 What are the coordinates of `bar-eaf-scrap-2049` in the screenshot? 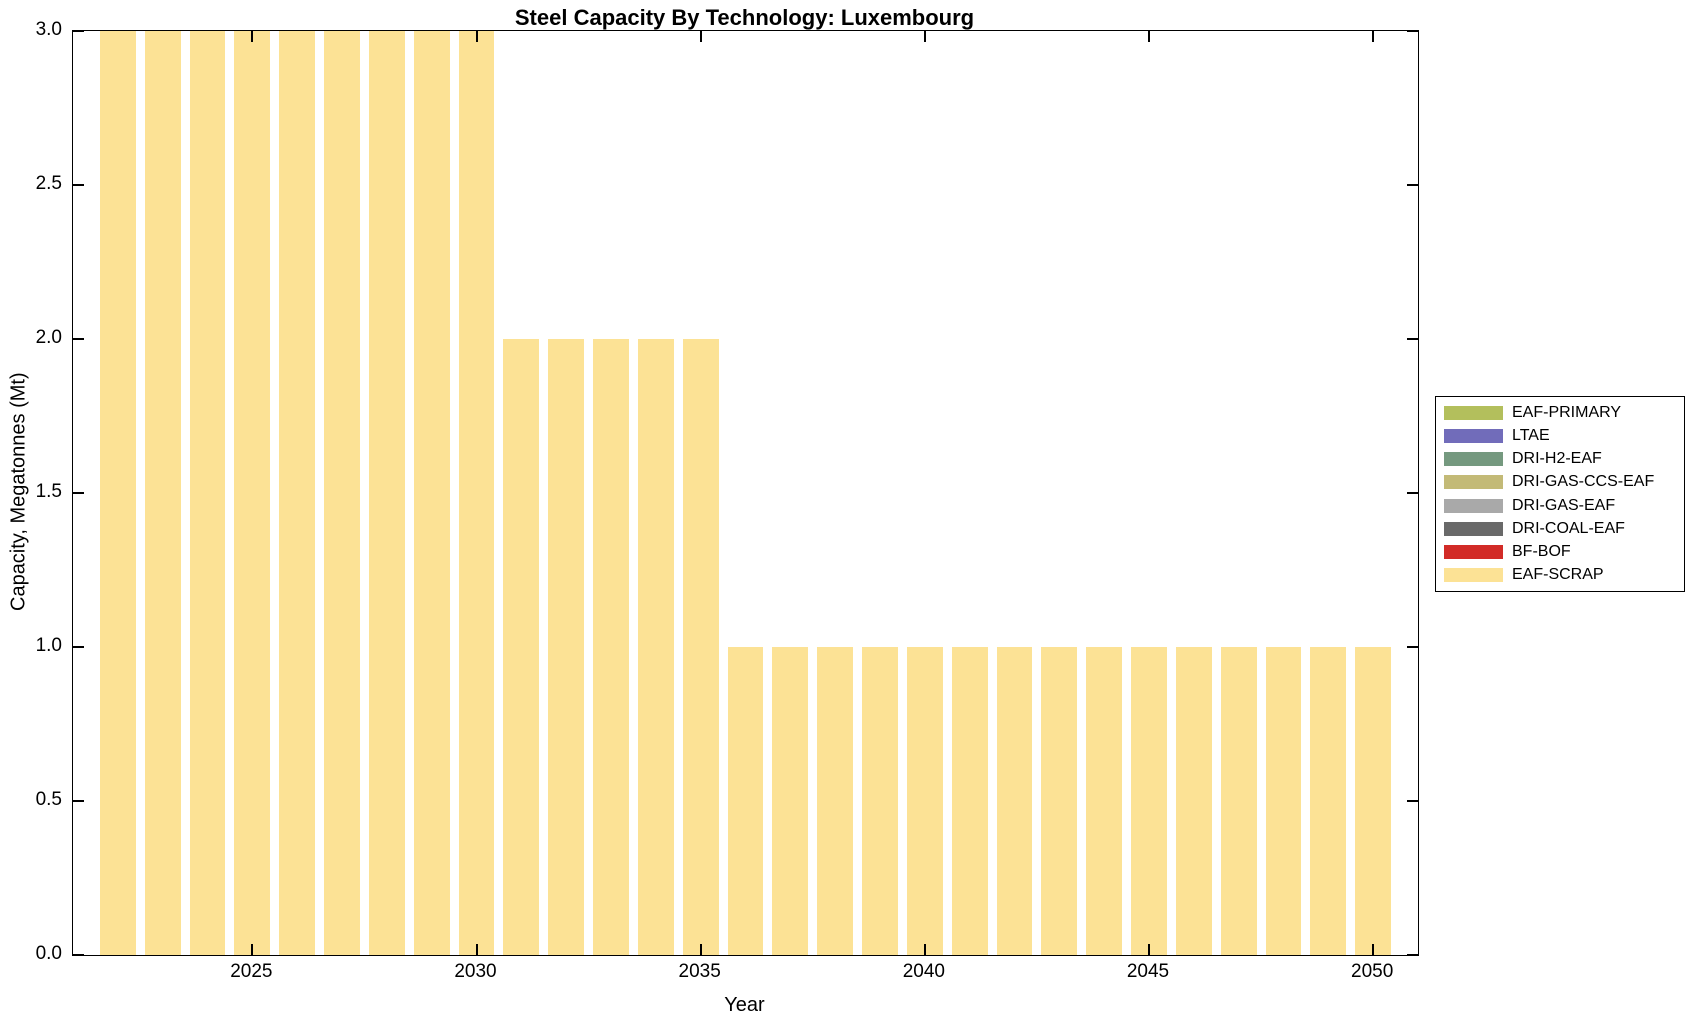 It's located at (1328, 801).